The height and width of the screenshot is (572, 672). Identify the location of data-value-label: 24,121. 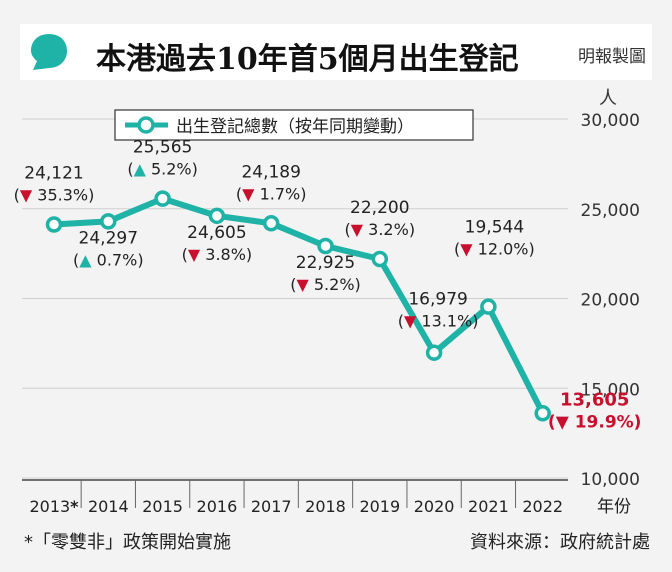
(53, 174).